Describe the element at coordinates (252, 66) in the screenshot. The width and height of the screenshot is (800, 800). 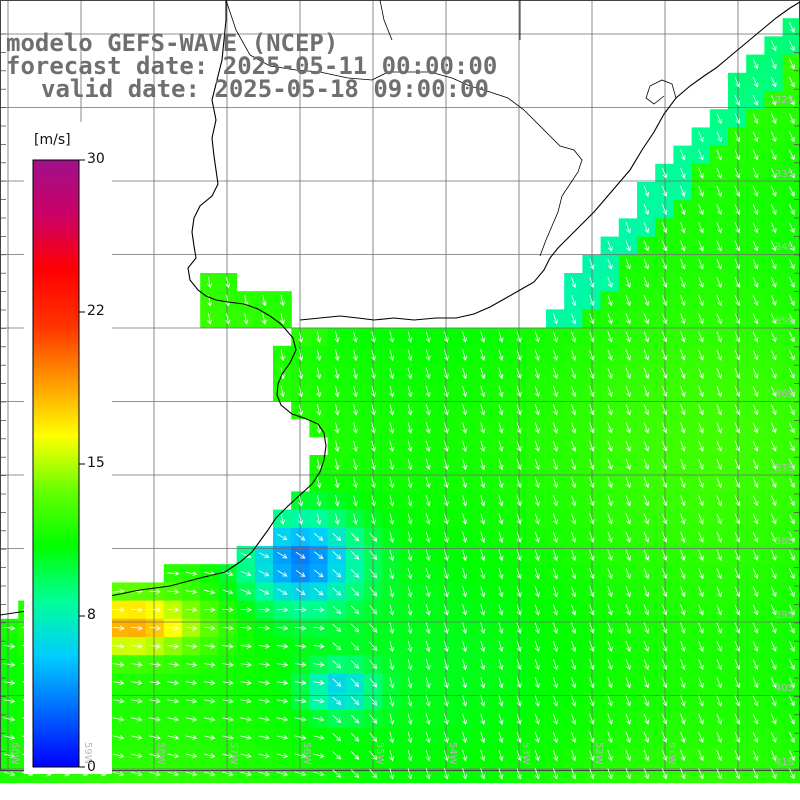
I see `title-forecast-date: forecast date: 2025-05-11 00:00:00` at that location.